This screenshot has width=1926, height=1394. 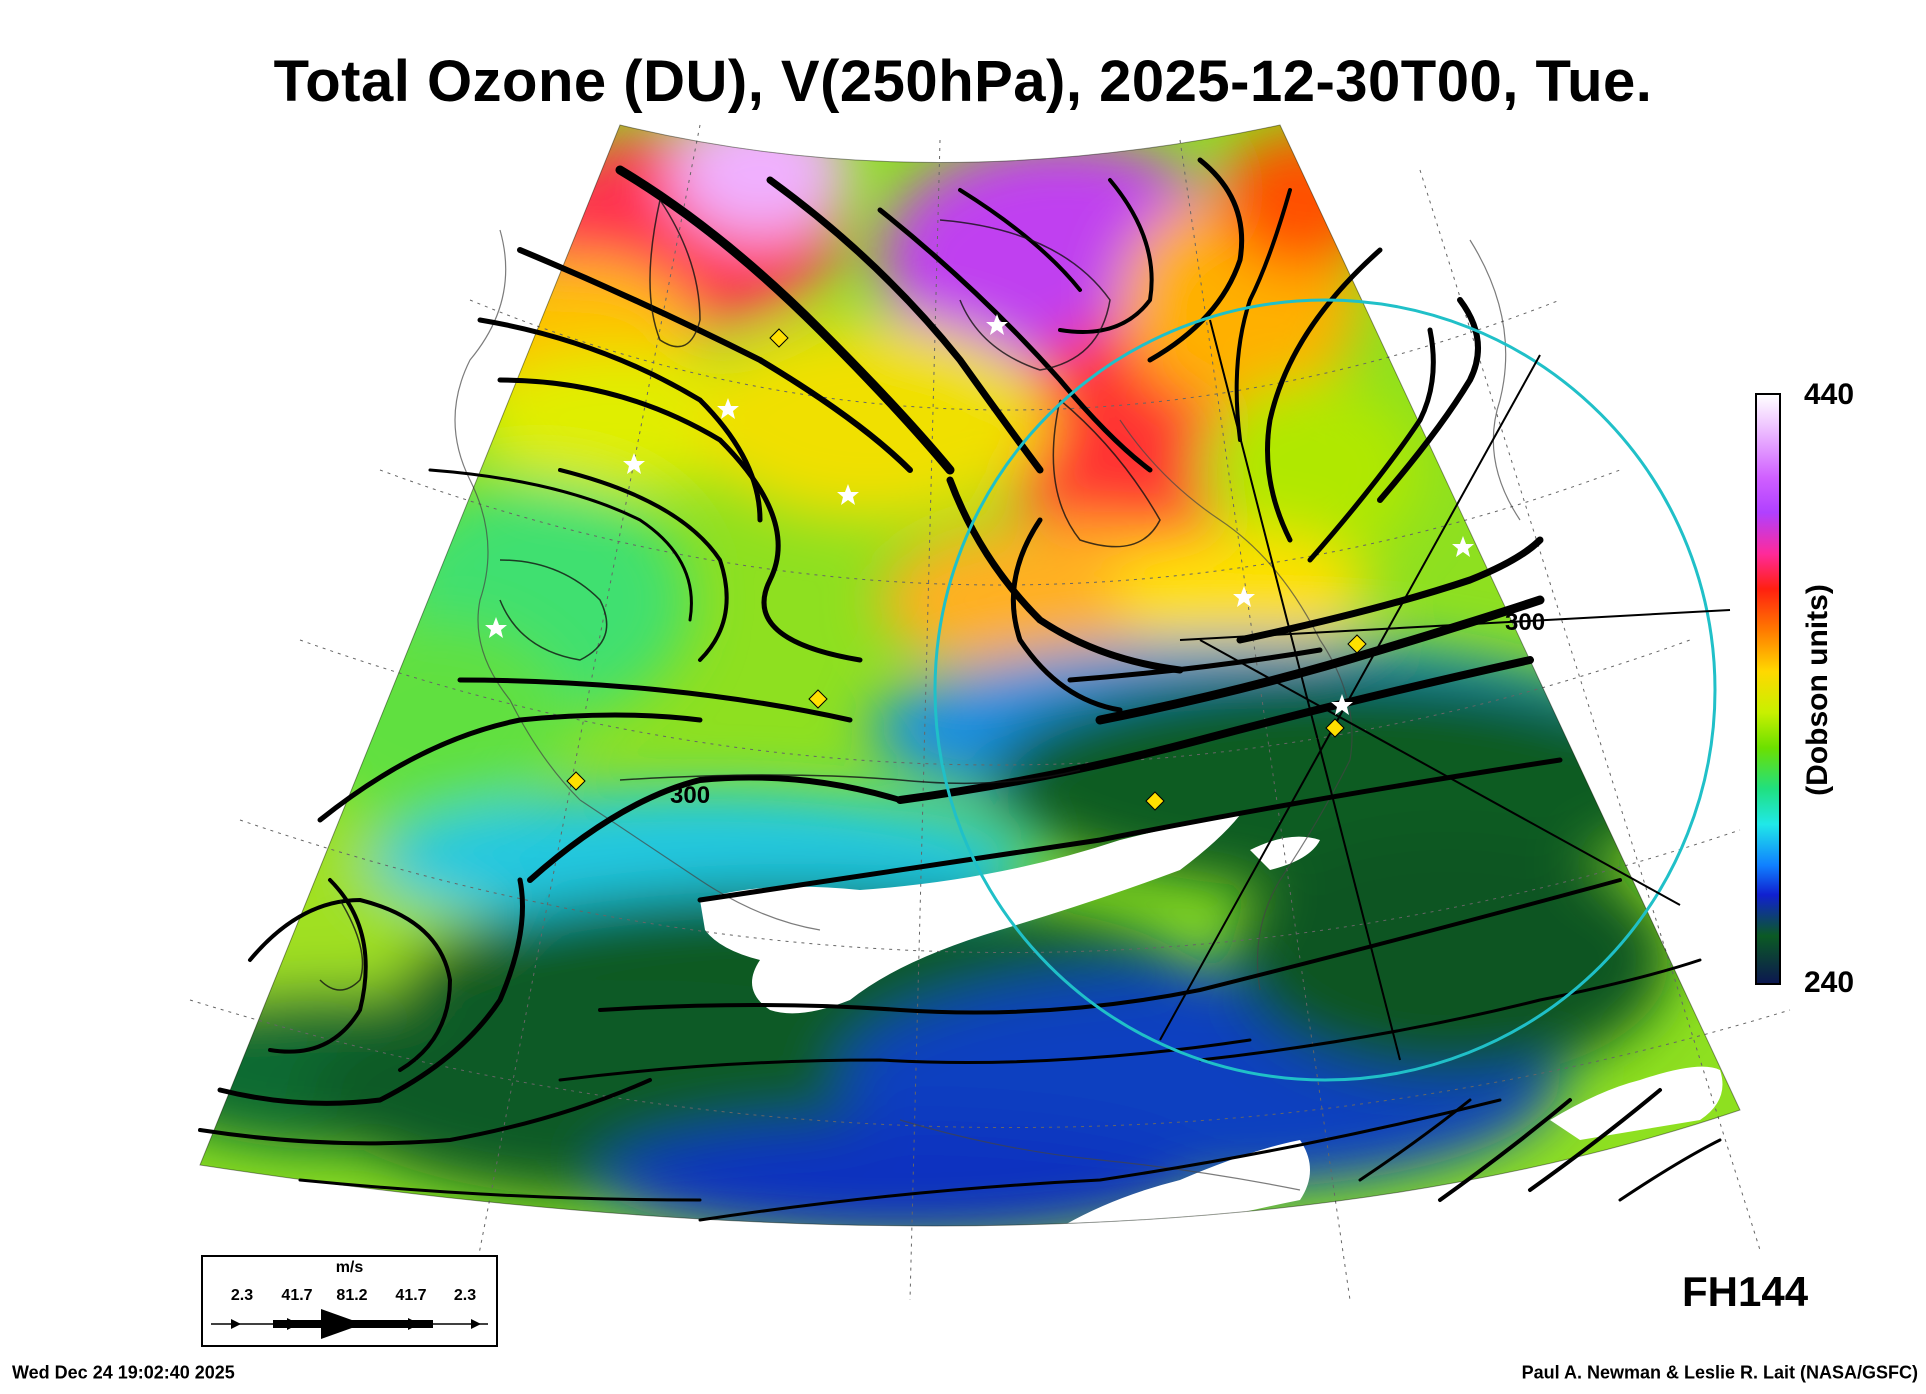 What do you see at coordinates (1817, 690) in the screenshot?
I see `colorbar-title: (Dobson units)` at bounding box center [1817, 690].